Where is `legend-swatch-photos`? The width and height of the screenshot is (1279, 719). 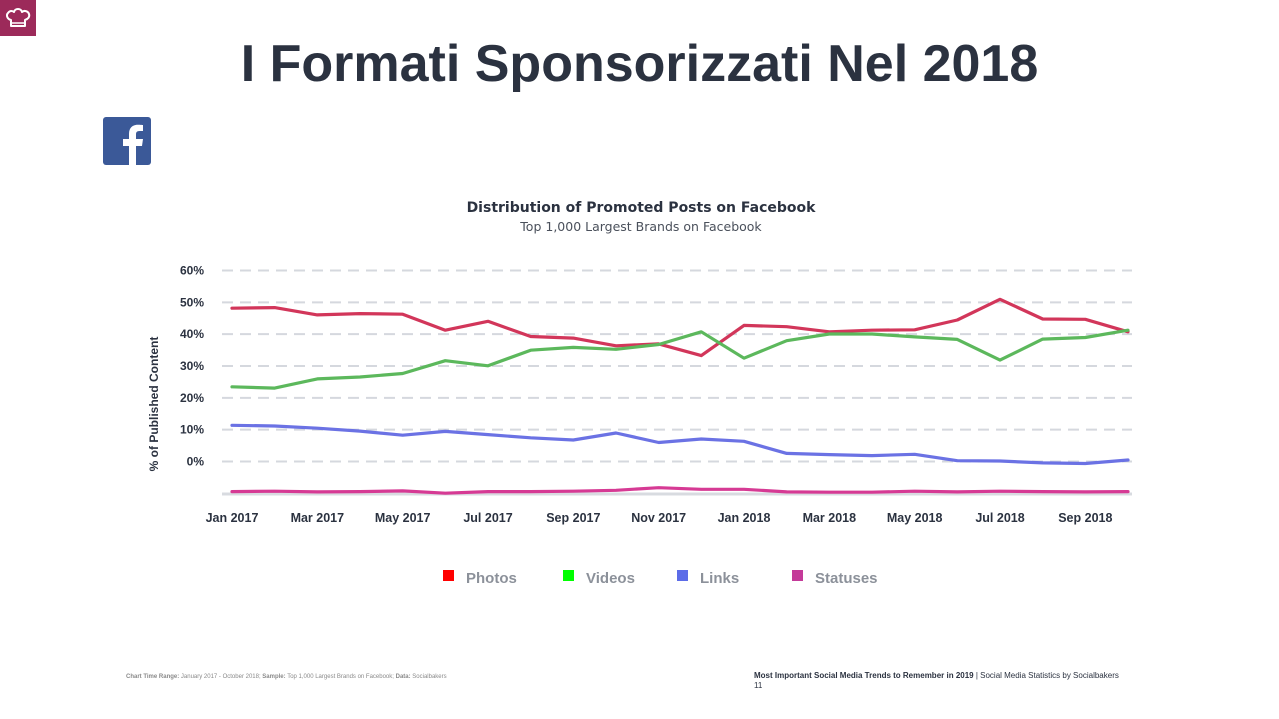
legend-swatch-photos is located at coordinates (448, 575).